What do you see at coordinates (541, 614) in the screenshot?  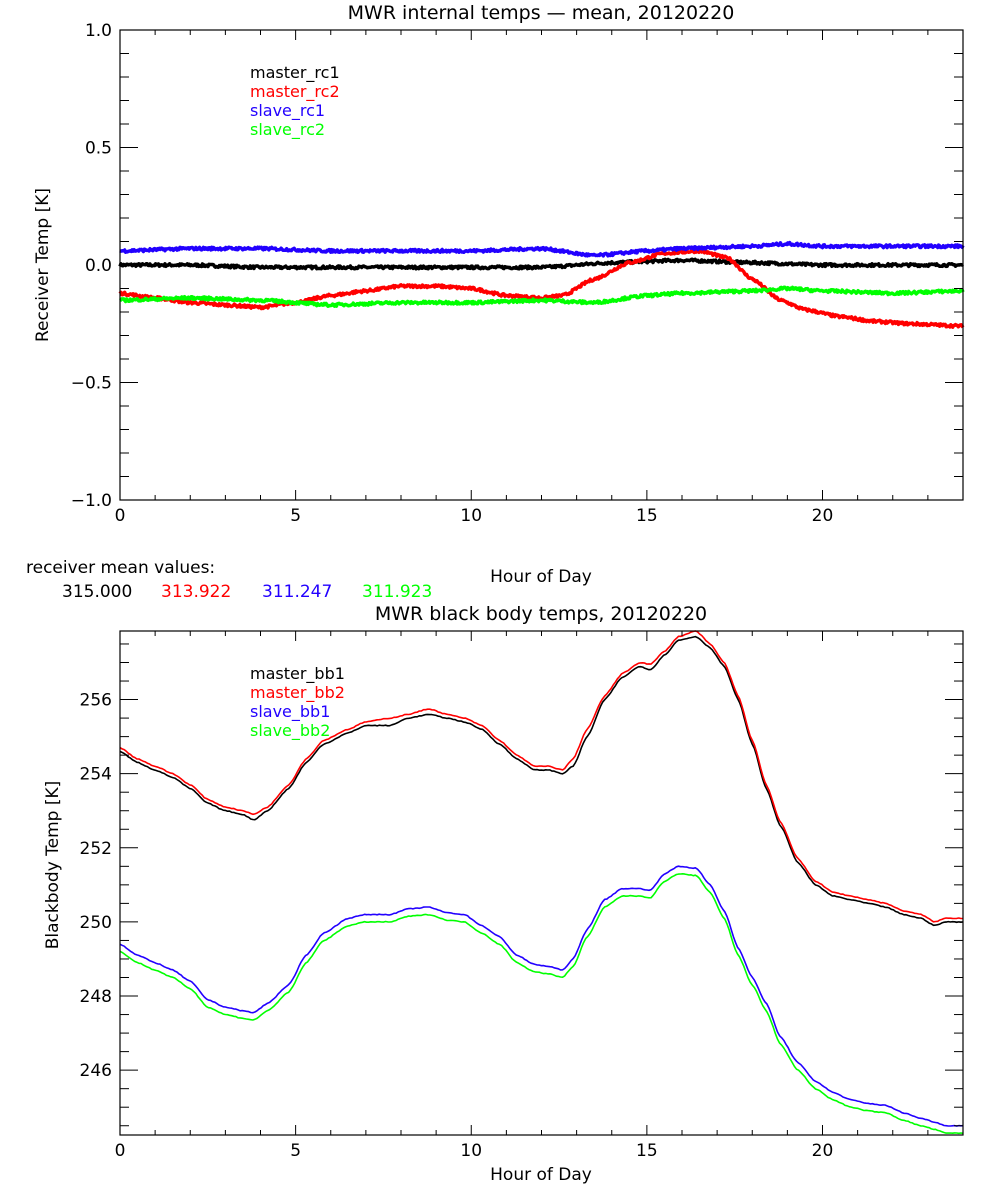 I see `chart-title: MWR black body temps, 20120220` at bounding box center [541, 614].